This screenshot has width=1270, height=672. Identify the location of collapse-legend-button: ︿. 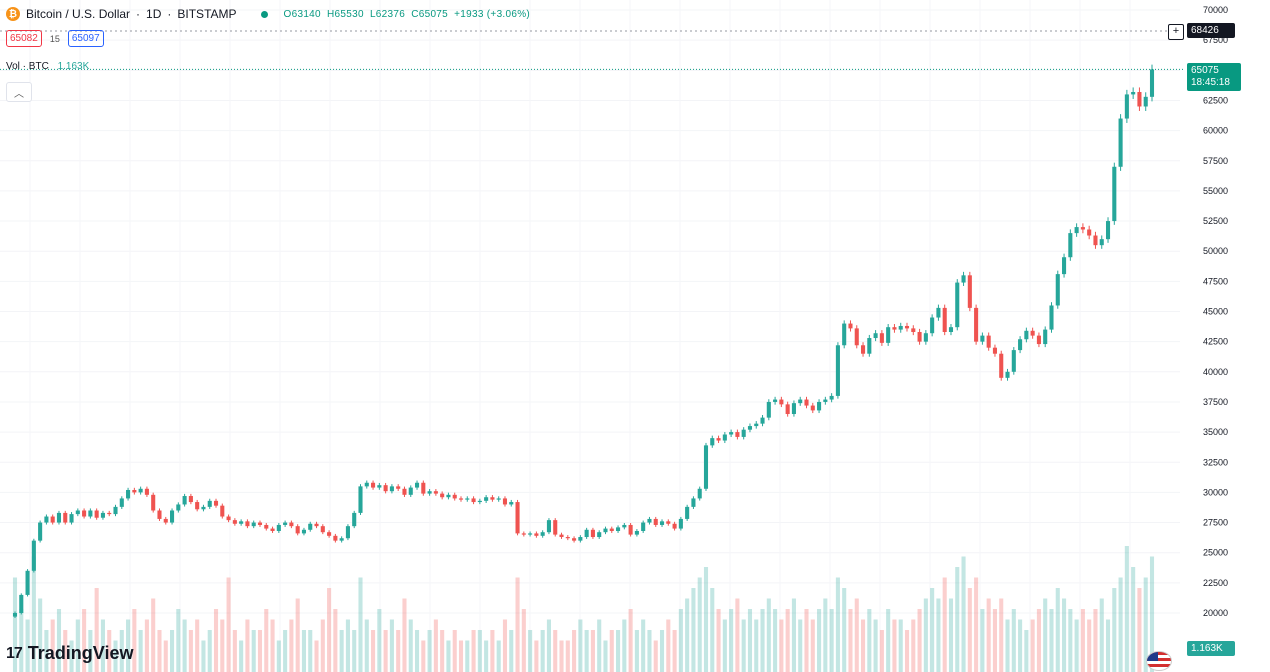
(19, 92).